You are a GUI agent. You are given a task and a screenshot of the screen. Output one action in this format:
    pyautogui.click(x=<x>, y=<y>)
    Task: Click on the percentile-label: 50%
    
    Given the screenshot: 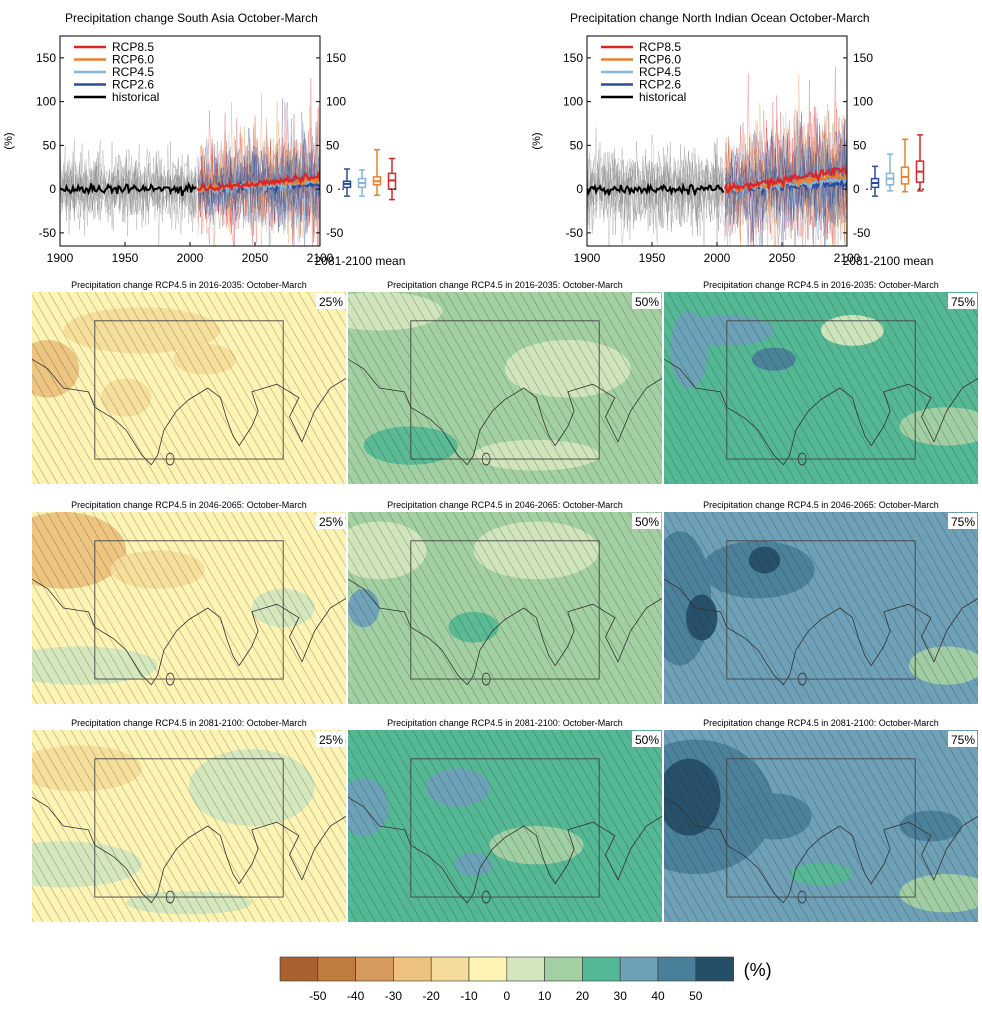 What is the action you would take?
    pyautogui.click(x=647, y=302)
    